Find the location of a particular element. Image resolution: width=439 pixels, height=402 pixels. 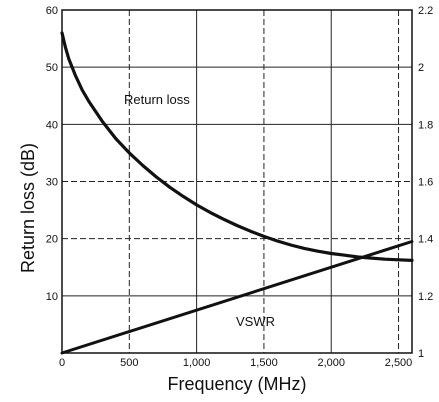

y-right-tick-label: 1.2 is located at coordinates (425, 297).